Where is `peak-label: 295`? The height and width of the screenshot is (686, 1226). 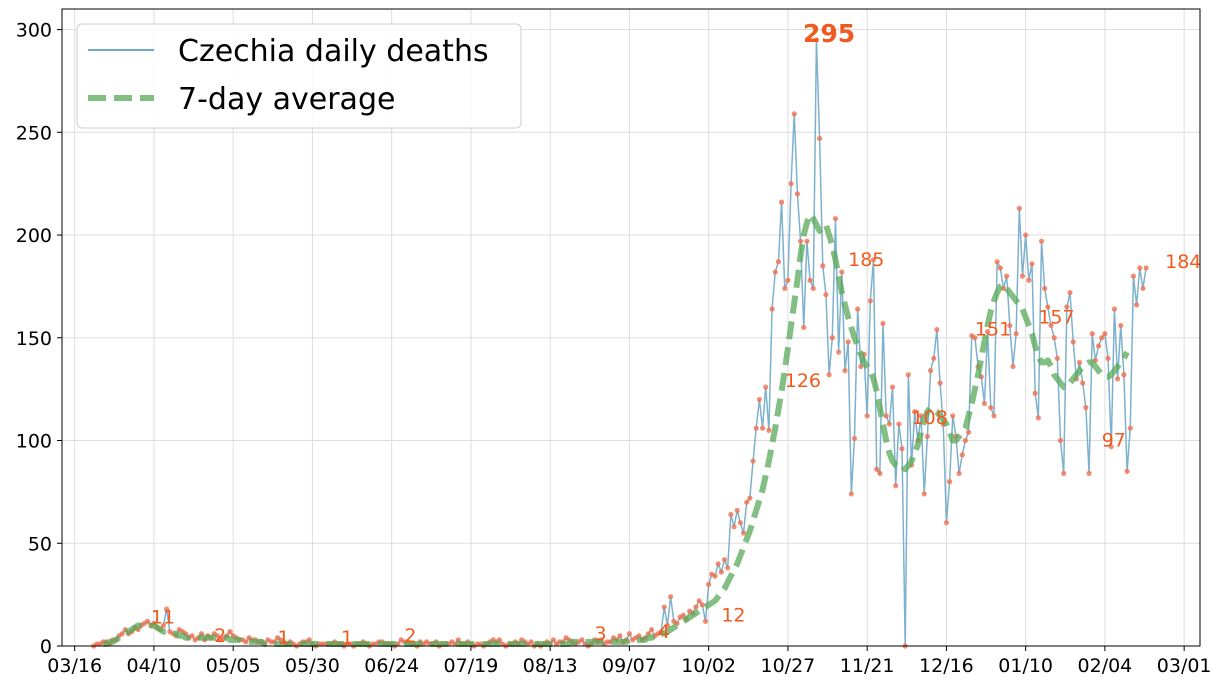 peak-label: 295 is located at coordinates (829, 33).